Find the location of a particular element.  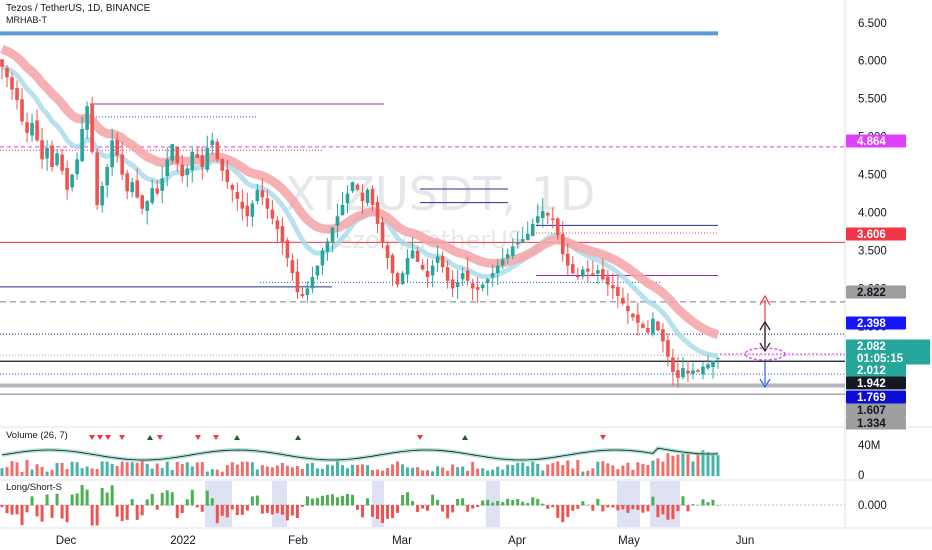

time-tick-label: 2022 is located at coordinates (183, 541).